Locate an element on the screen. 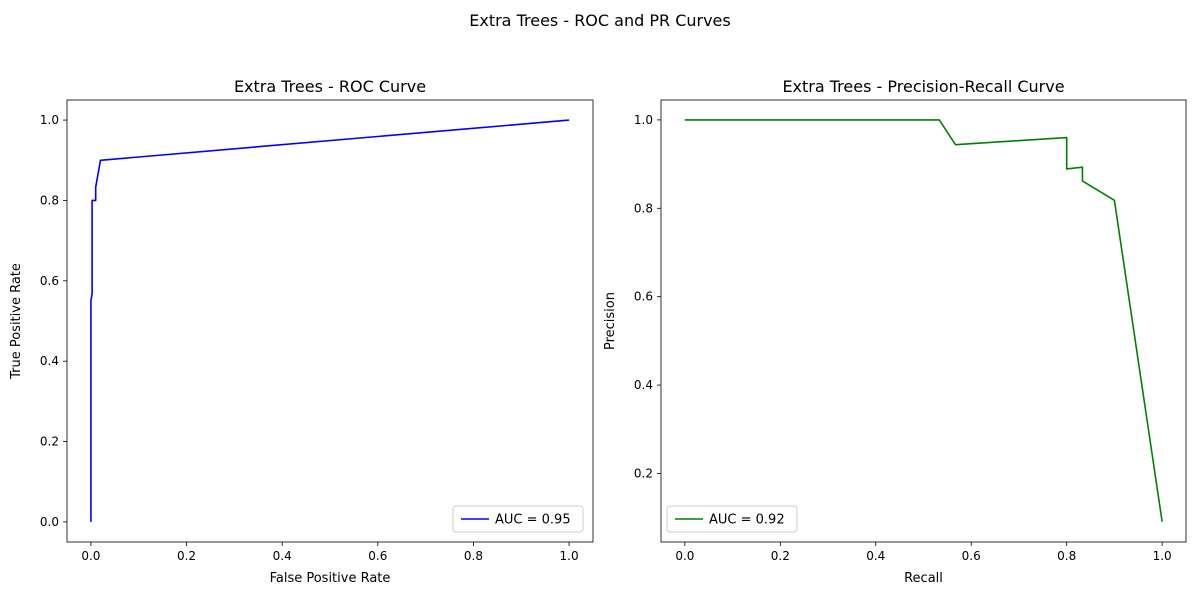 The height and width of the screenshot is (605, 1200). roc-ytick-label: 0.2 is located at coordinates (49, 442).